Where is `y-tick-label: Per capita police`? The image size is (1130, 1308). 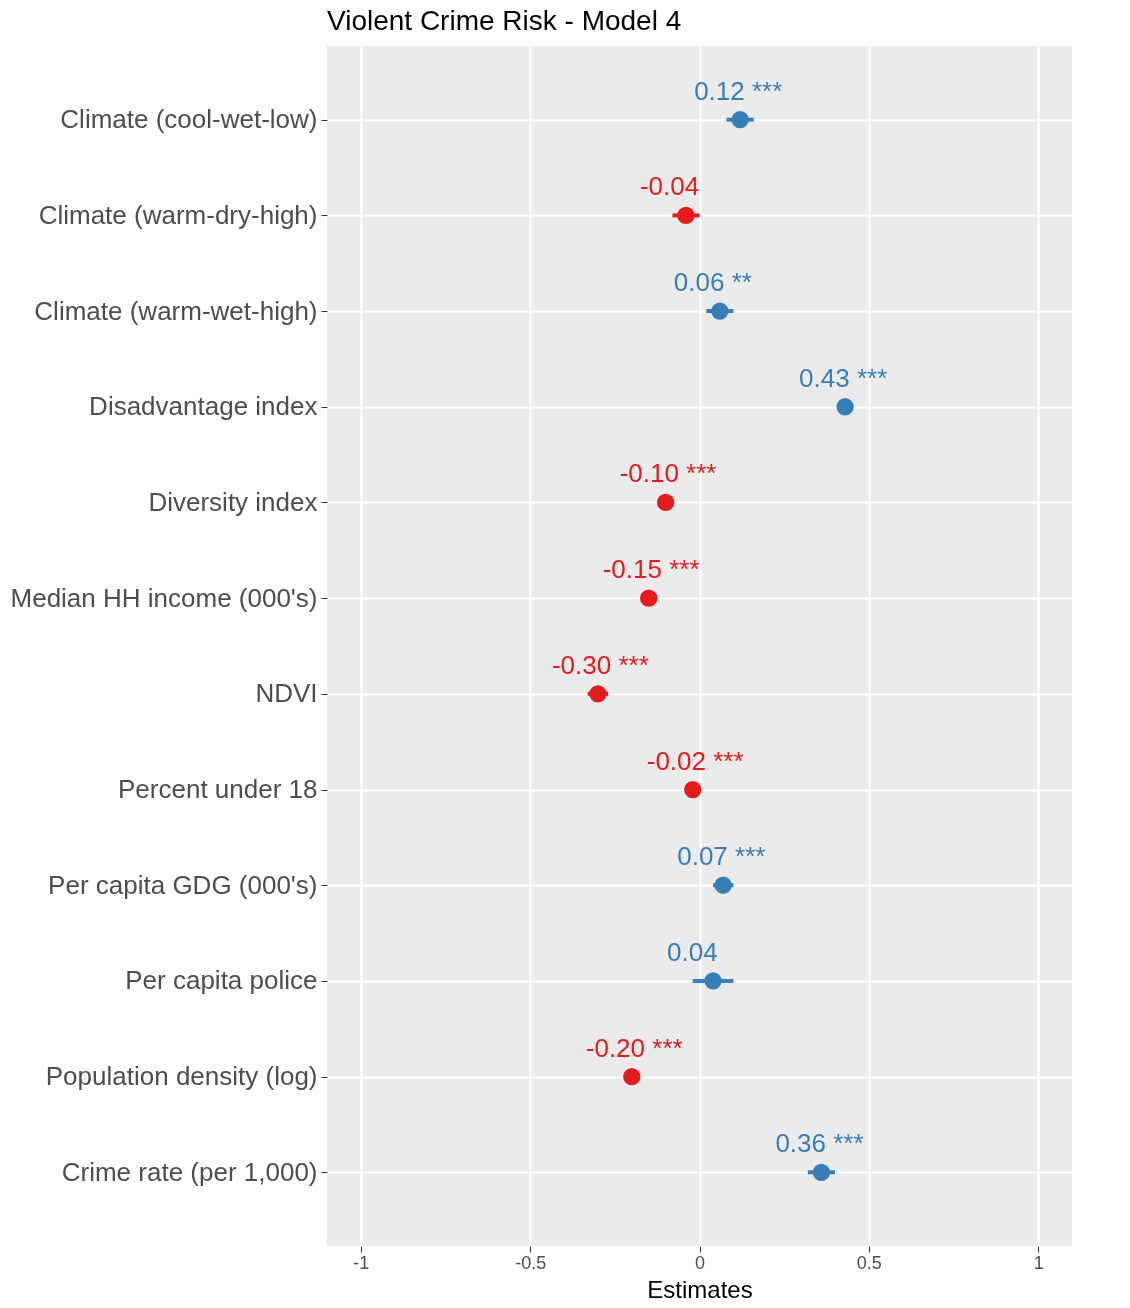 y-tick-label: Per capita police is located at coordinates (221, 980).